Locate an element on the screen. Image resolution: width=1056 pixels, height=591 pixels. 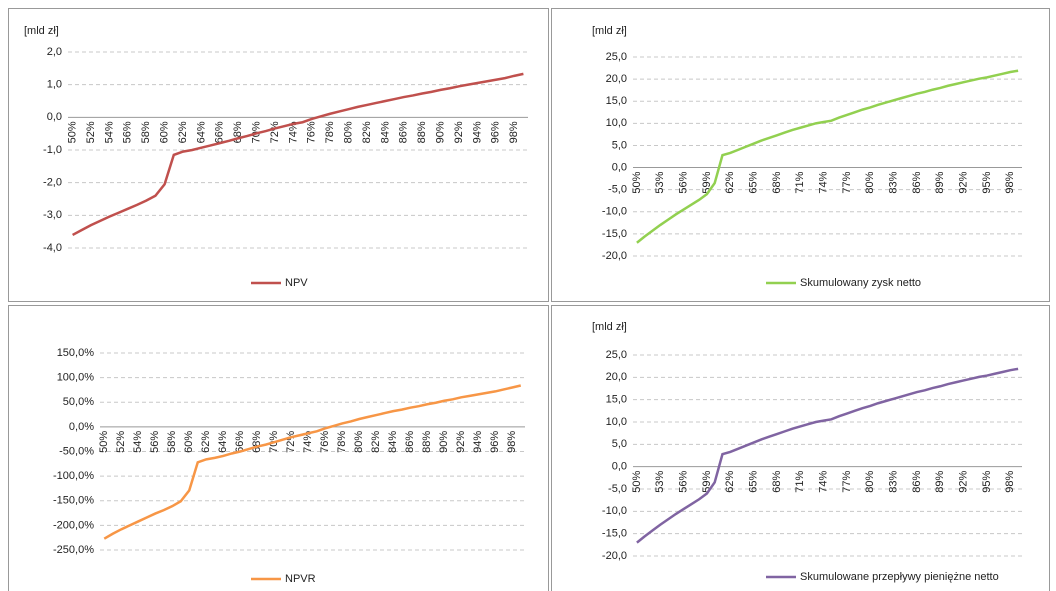
y-tick-label: 5,0 is located at coordinates (619, 145).